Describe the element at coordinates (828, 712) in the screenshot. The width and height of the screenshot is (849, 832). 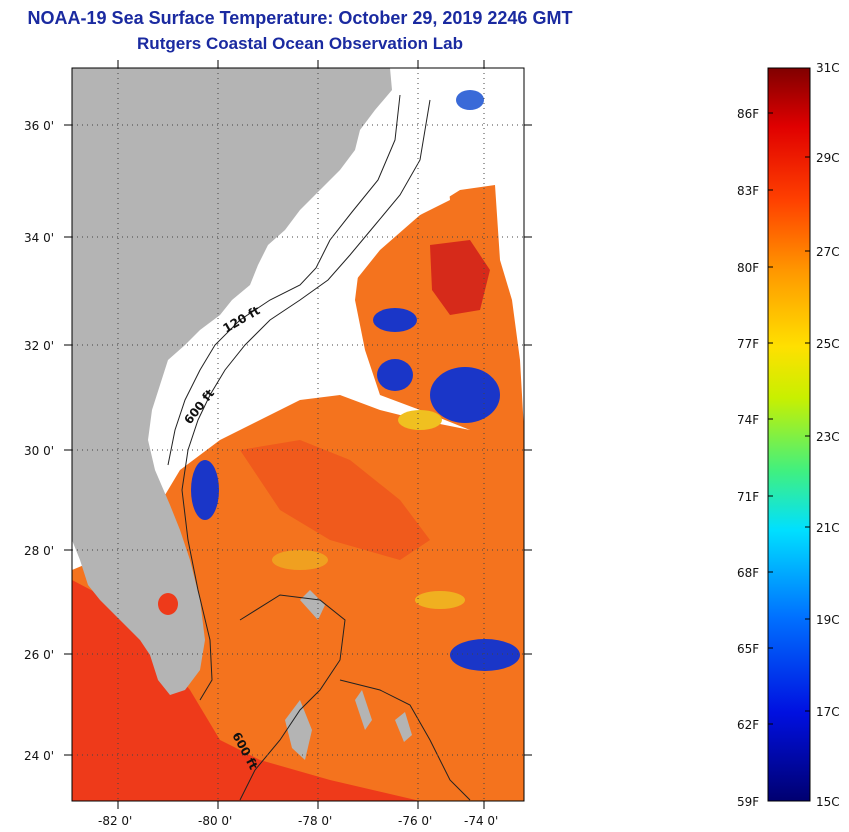
I see `colorbar-celsius-label: 17C` at that location.